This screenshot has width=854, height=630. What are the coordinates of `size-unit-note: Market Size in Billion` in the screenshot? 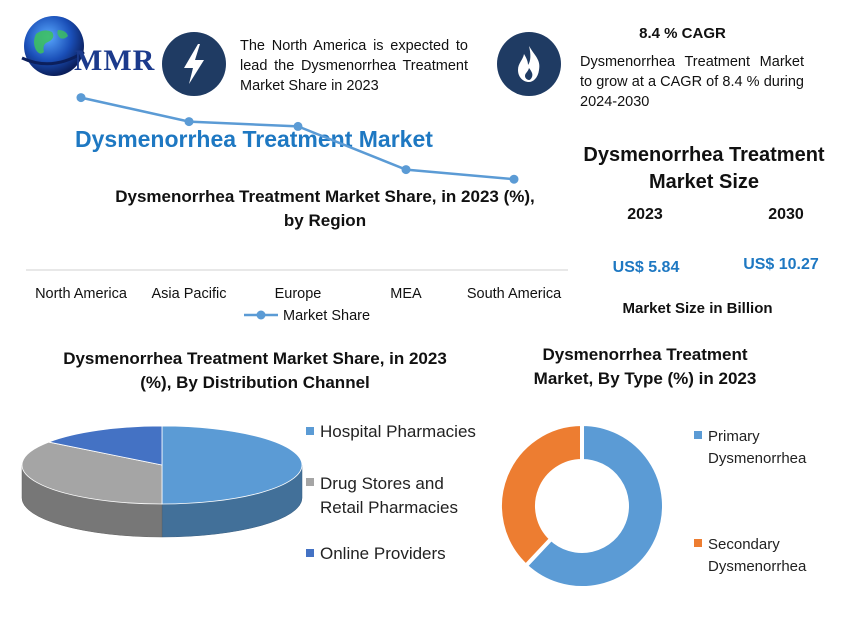 It's located at (697, 308).